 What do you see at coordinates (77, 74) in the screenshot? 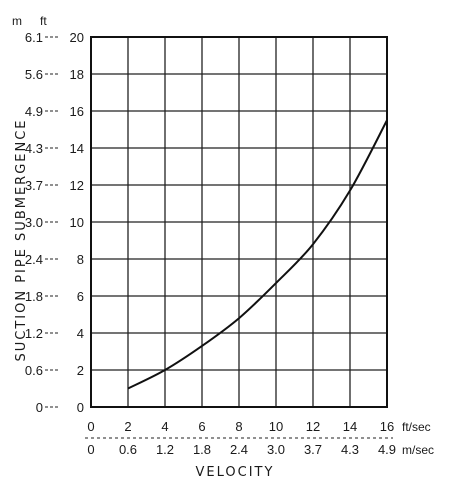
I see `y-tick-label-ft: 18` at bounding box center [77, 74].